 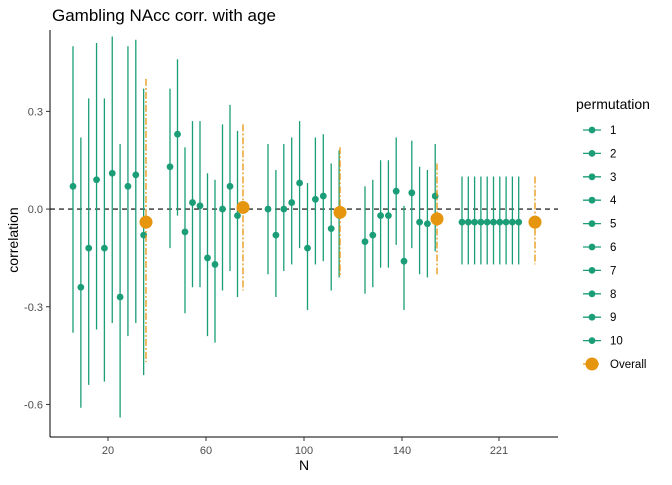 I want to click on point-n20-perm7, so click(x=120, y=297).